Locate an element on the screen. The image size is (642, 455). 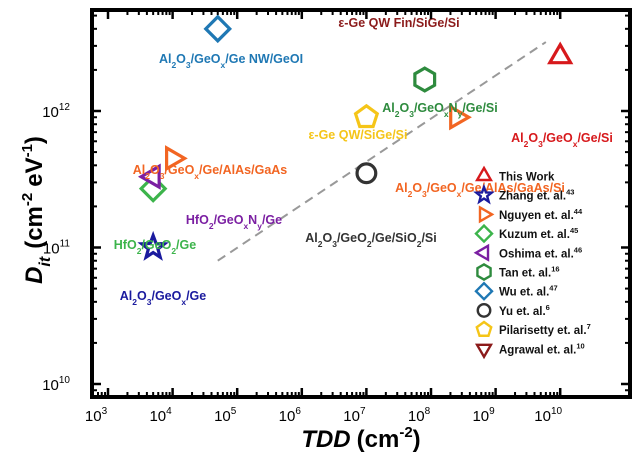
x-tick-label-3-base: 10 is located at coordinates (93, 416).